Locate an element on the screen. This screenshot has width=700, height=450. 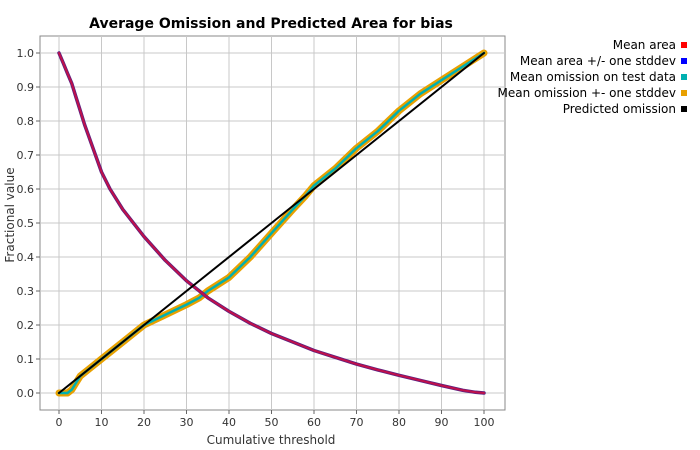
y-tick-label: 0.5 is located at coordinates (26, 223).